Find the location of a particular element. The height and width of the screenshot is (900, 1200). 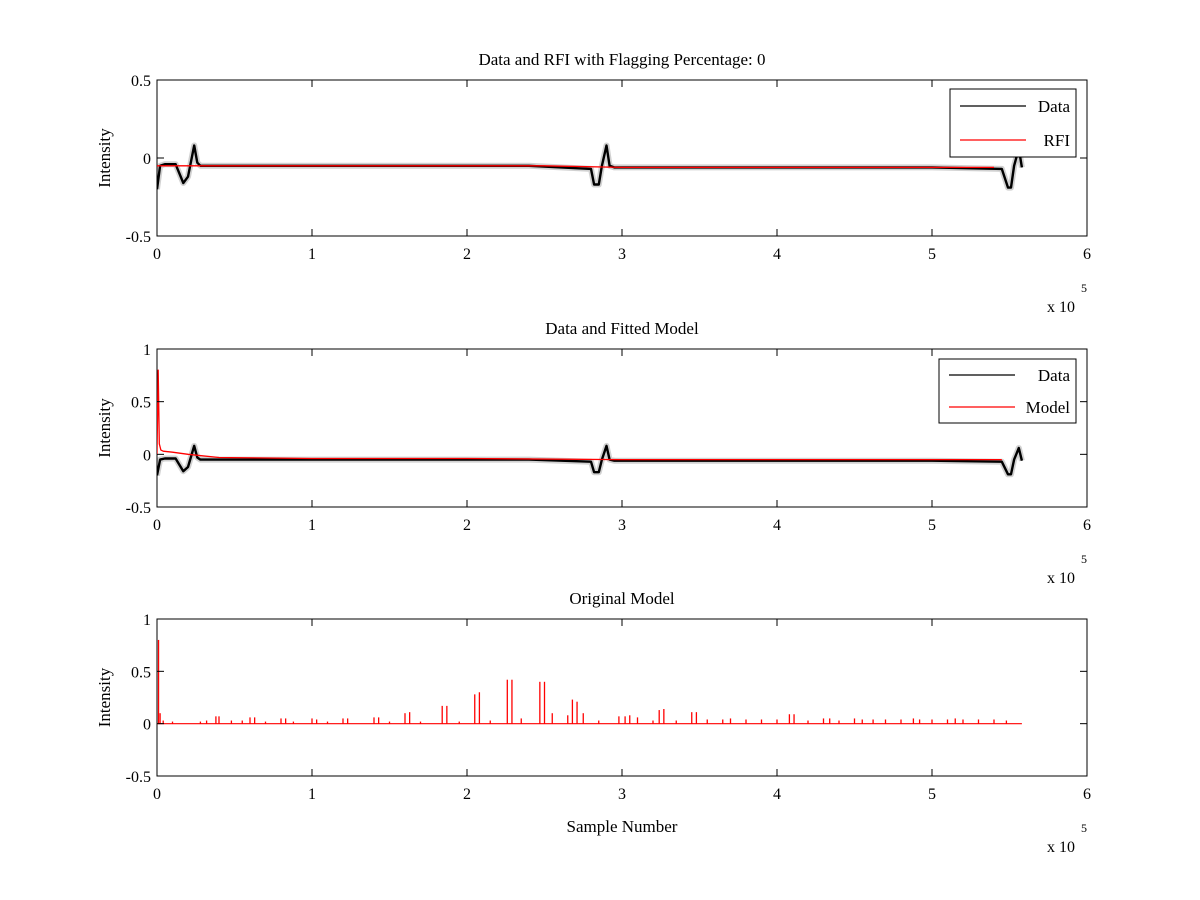

legend-entry-label: Model is located at coordinates (1048, 407).